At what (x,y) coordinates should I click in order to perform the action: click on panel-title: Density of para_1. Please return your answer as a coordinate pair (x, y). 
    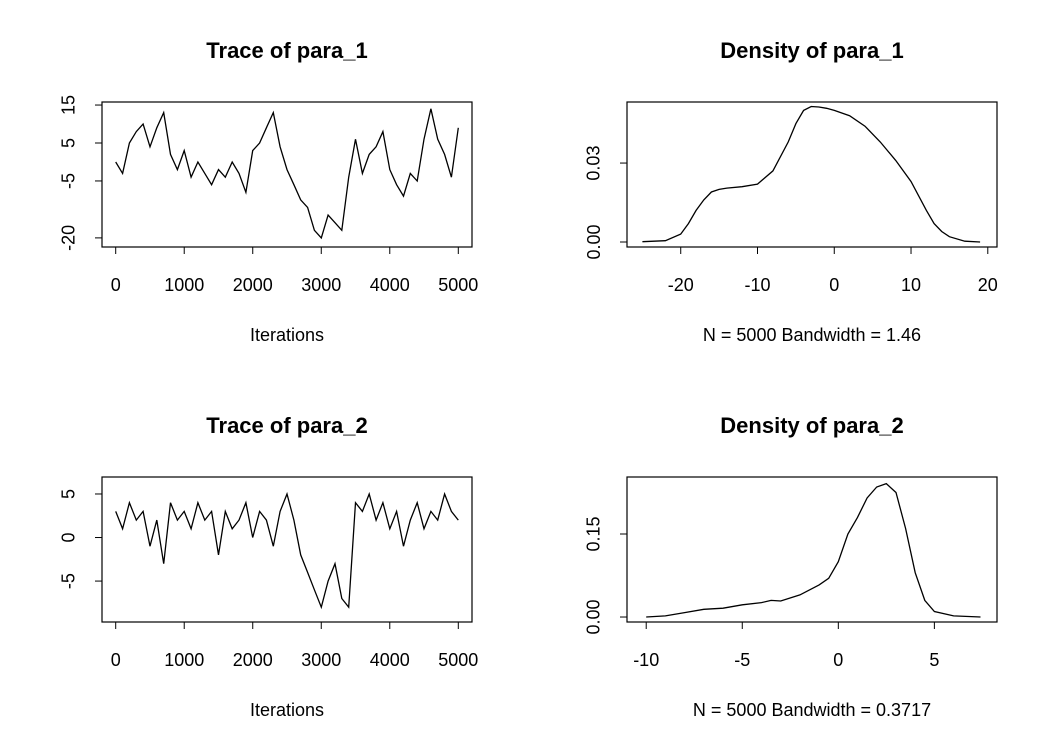
    Looking at the image, I should click on (811, 50).